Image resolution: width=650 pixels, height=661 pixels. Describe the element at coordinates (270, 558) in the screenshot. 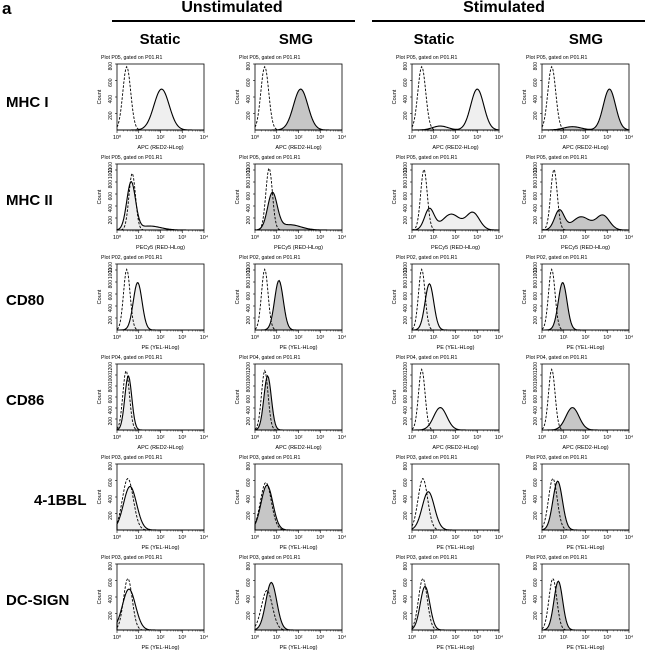

I see `panel-plot-title: Plot P03, gated on P01.R1` at that location.